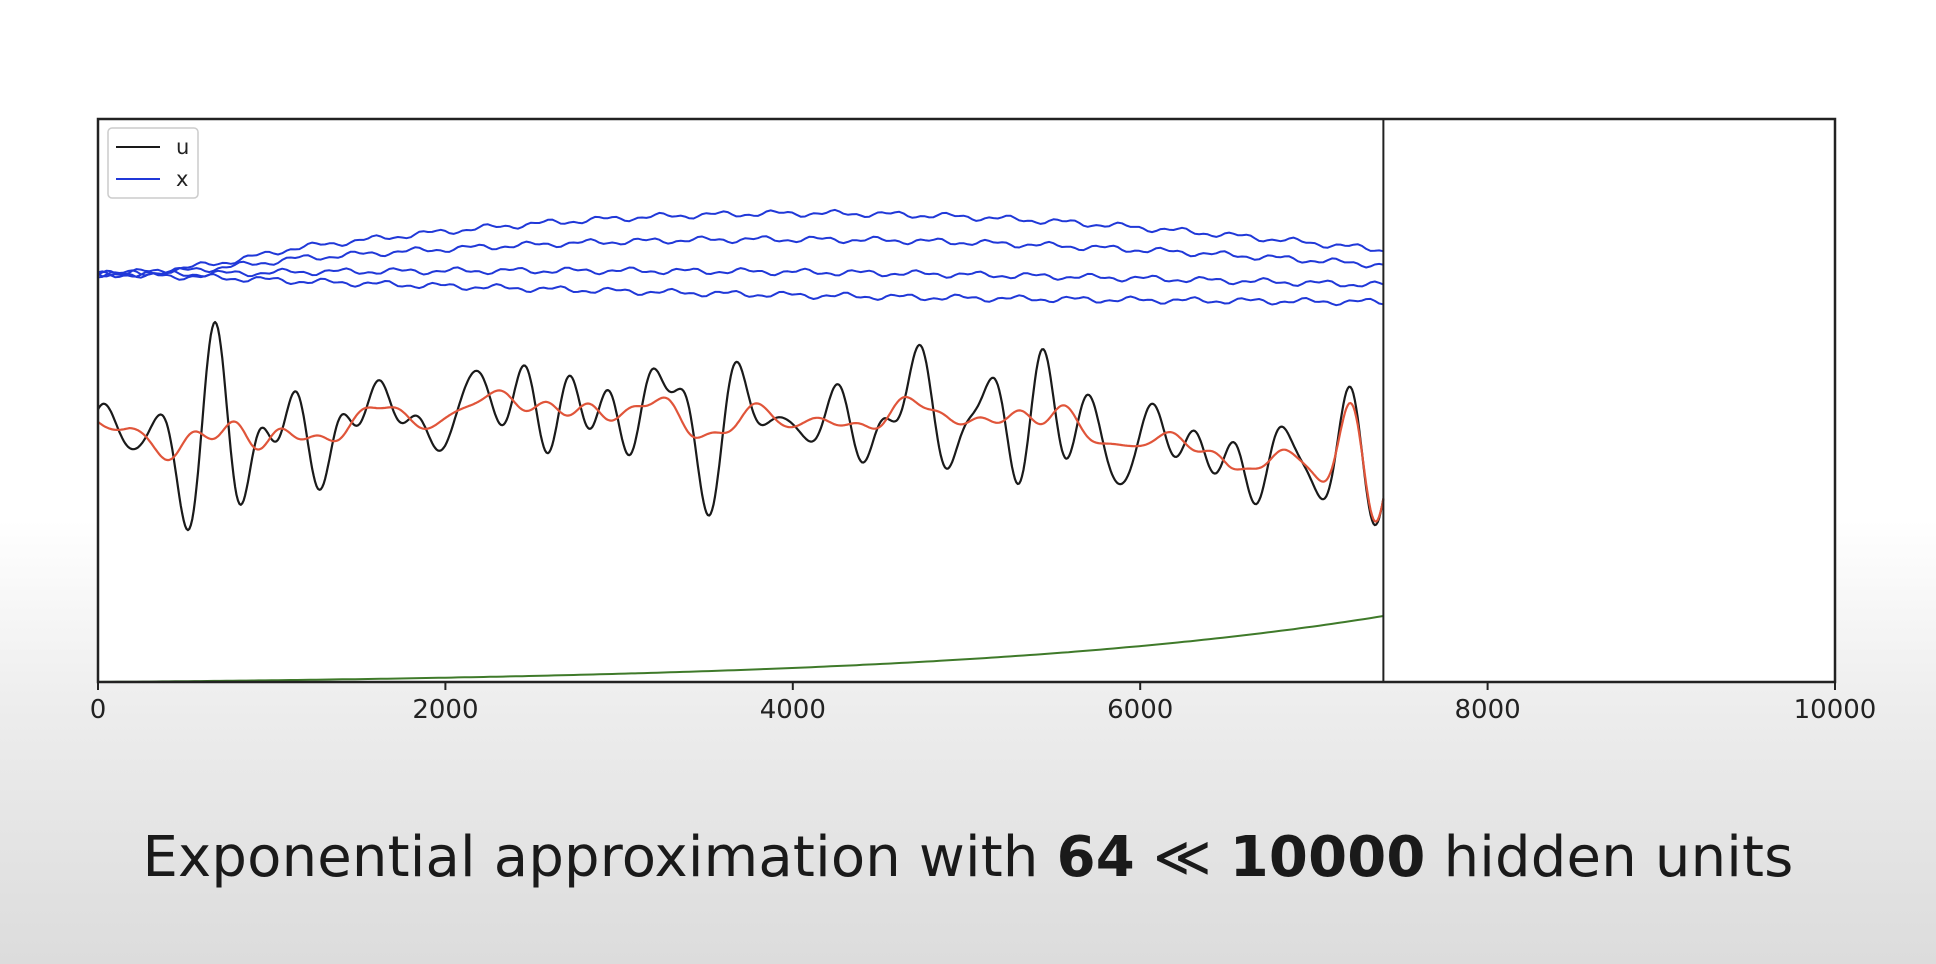  What do you see at coordinates (983, 703) in the screenshot?
I see `x-axis: 0 2000 4000 6000 8000 10000` at bounding box center [983, 703].